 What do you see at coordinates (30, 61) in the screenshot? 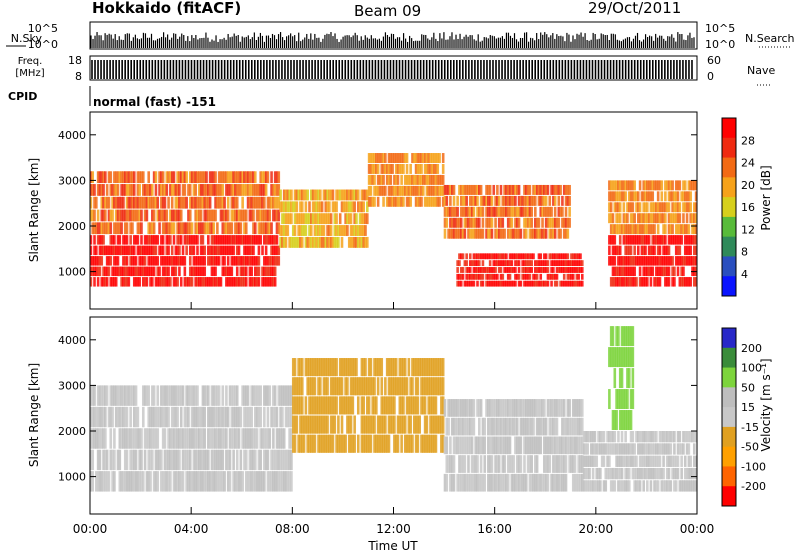
I see `freq-label-line1: Freq.` at bounding box center [30, 61].